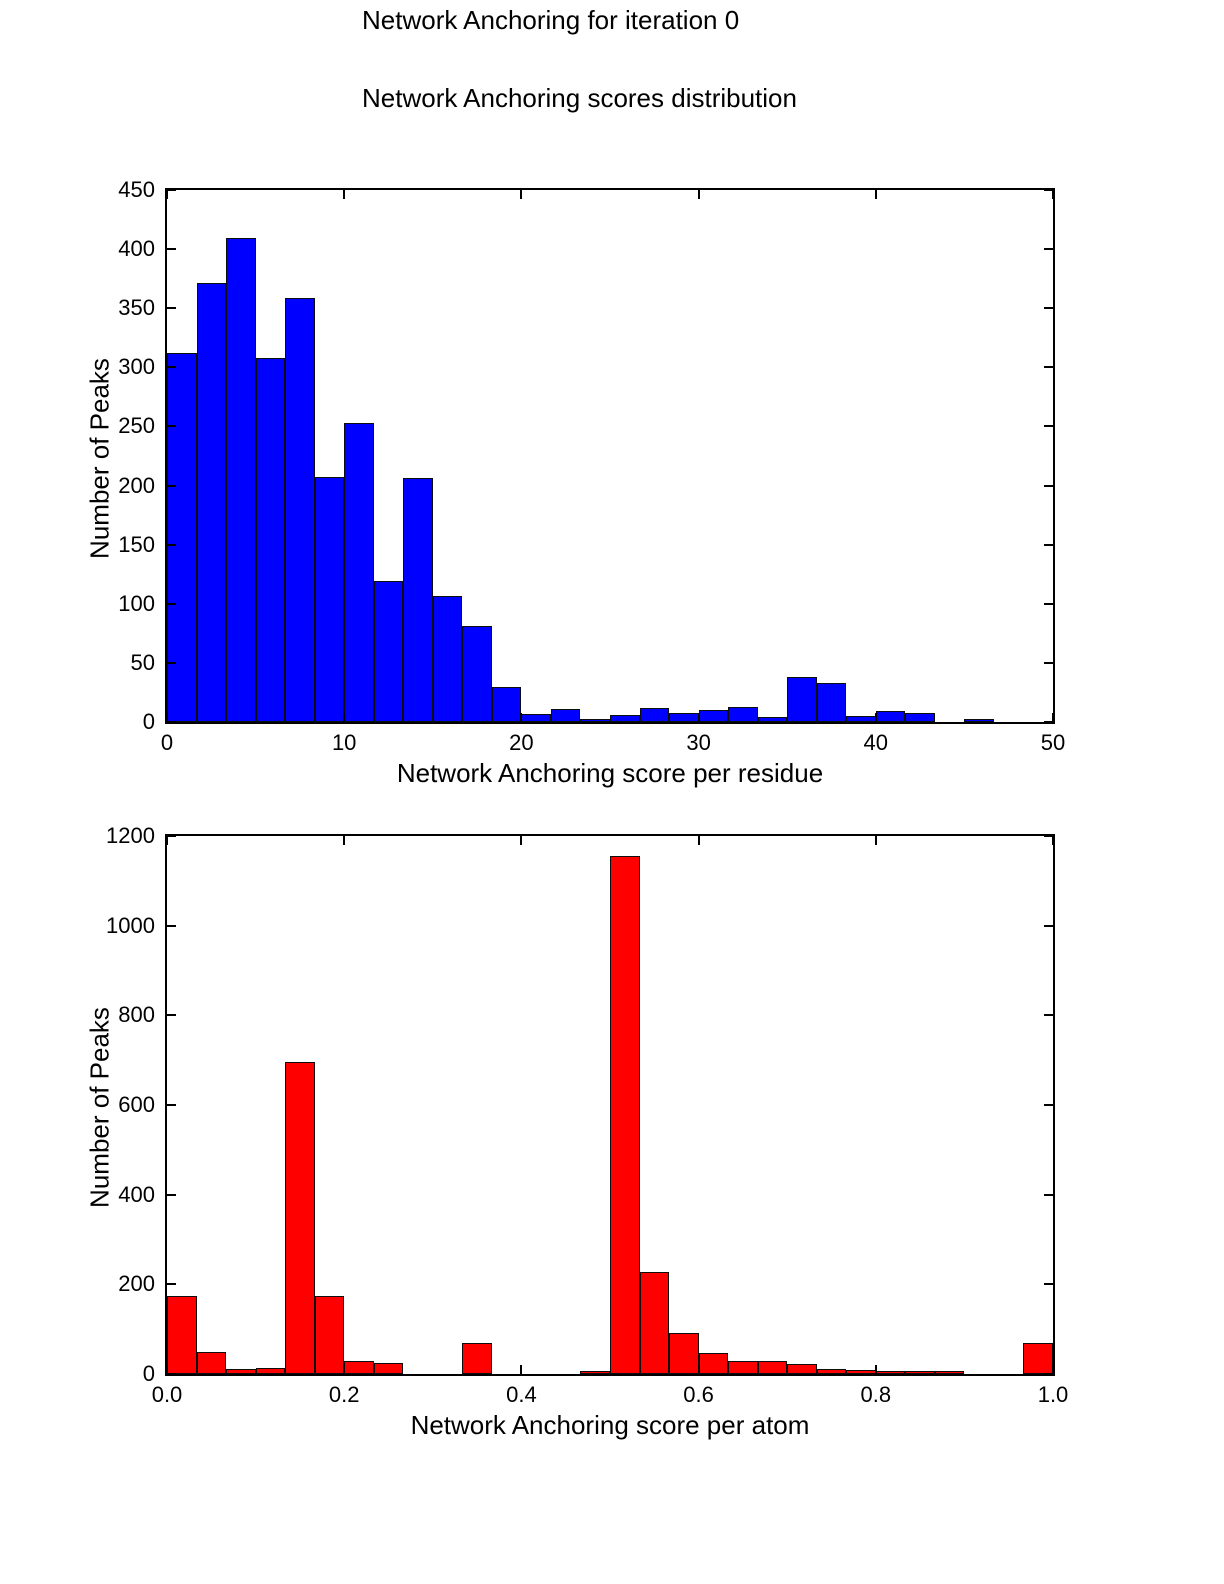 The image size is (1224, 1584). What do you see at coordinates (579, 98) in the screenshot?
I see `figure-subtitle: Network Anchoring scores distribution` at bounding box center [579, 98].